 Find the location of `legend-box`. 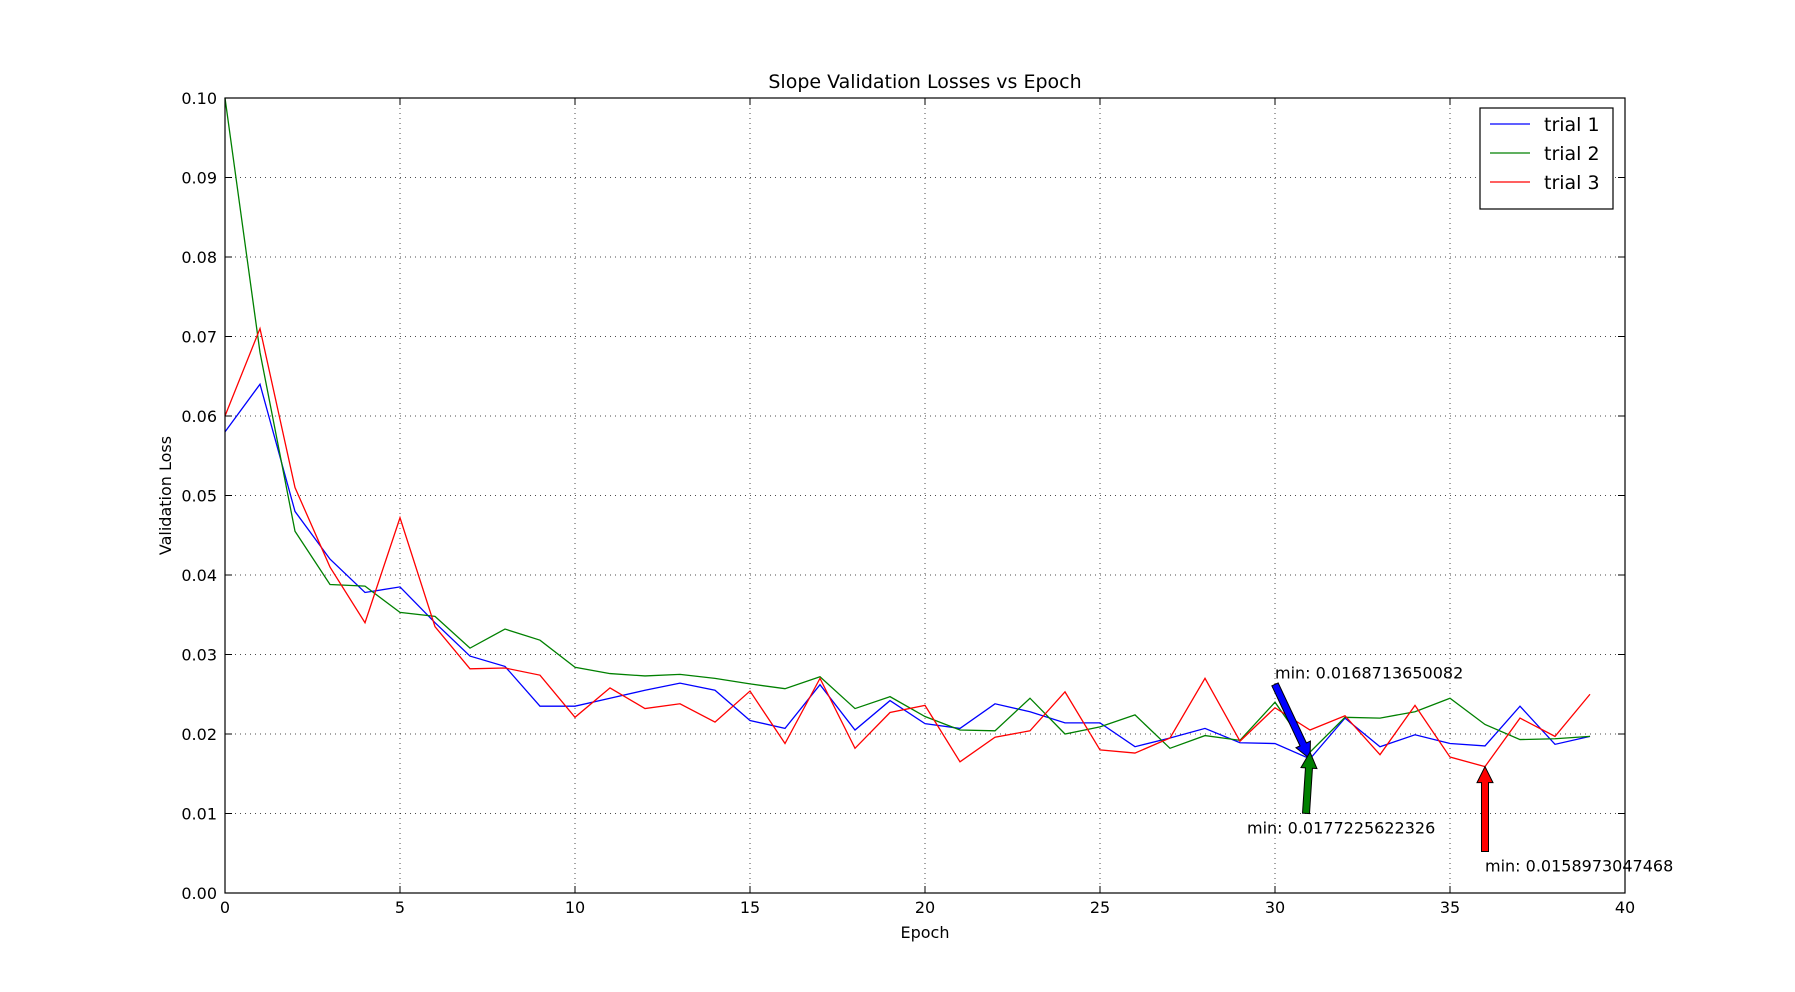

legend-box is located at coordinates (1546, 158).